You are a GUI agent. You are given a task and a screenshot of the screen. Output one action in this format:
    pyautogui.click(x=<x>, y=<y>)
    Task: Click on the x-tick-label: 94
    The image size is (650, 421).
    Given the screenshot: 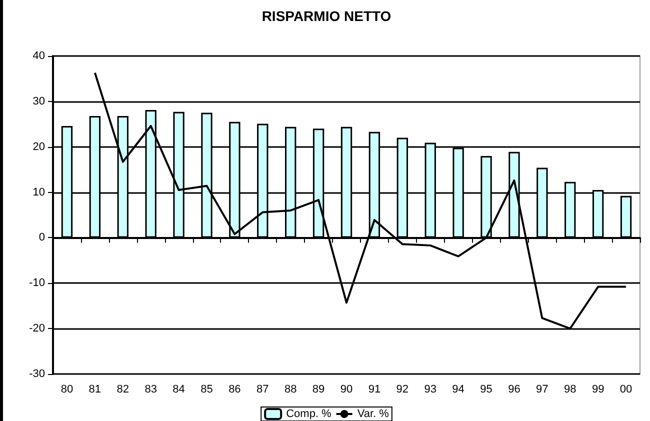 What is the action you would take?
    pyautogui.click(x=458, y=390)
    